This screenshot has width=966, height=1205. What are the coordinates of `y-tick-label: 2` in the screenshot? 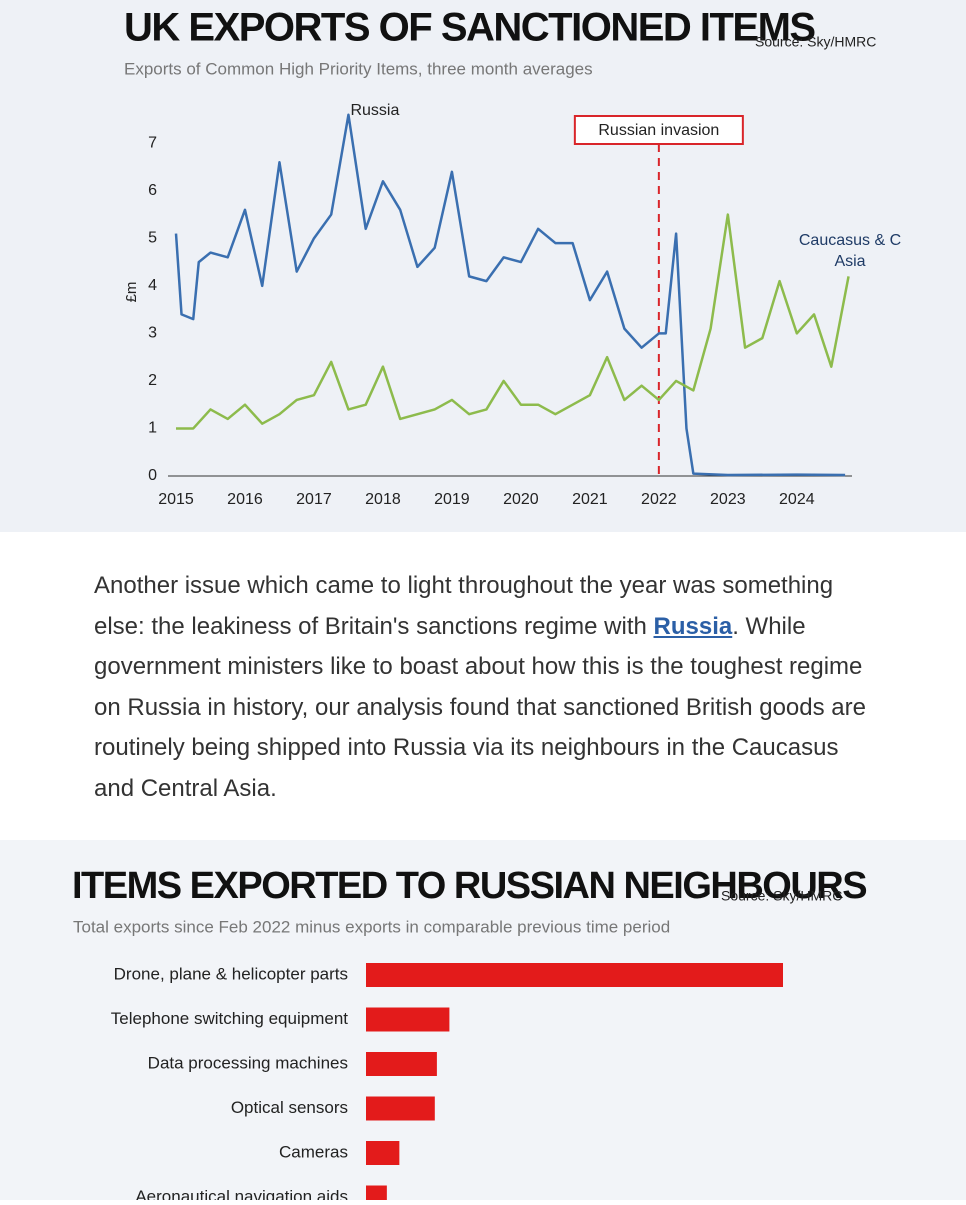 It's located at (152, 380).